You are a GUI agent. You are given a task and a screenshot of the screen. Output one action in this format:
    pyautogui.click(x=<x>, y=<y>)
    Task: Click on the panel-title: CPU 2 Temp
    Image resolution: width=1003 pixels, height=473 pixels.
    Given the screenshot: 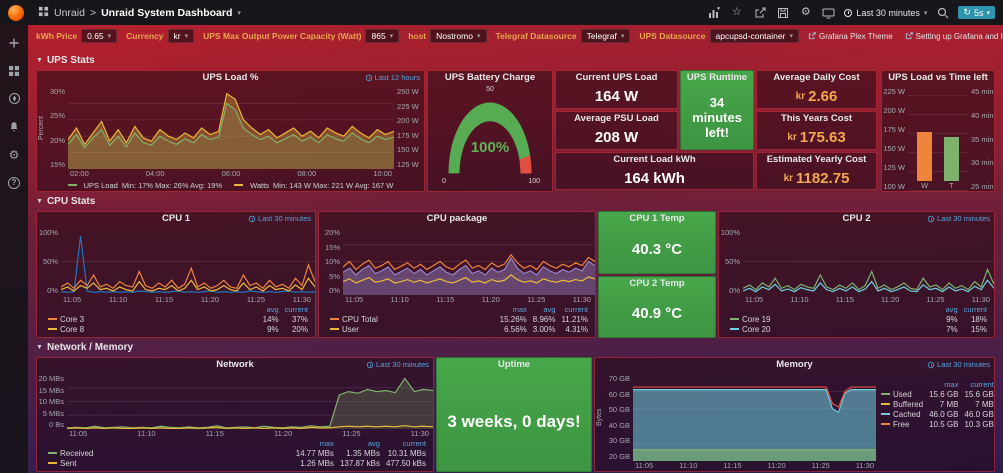 What is the action you would take?
    pyautogui.click(x=657, y=283)
    